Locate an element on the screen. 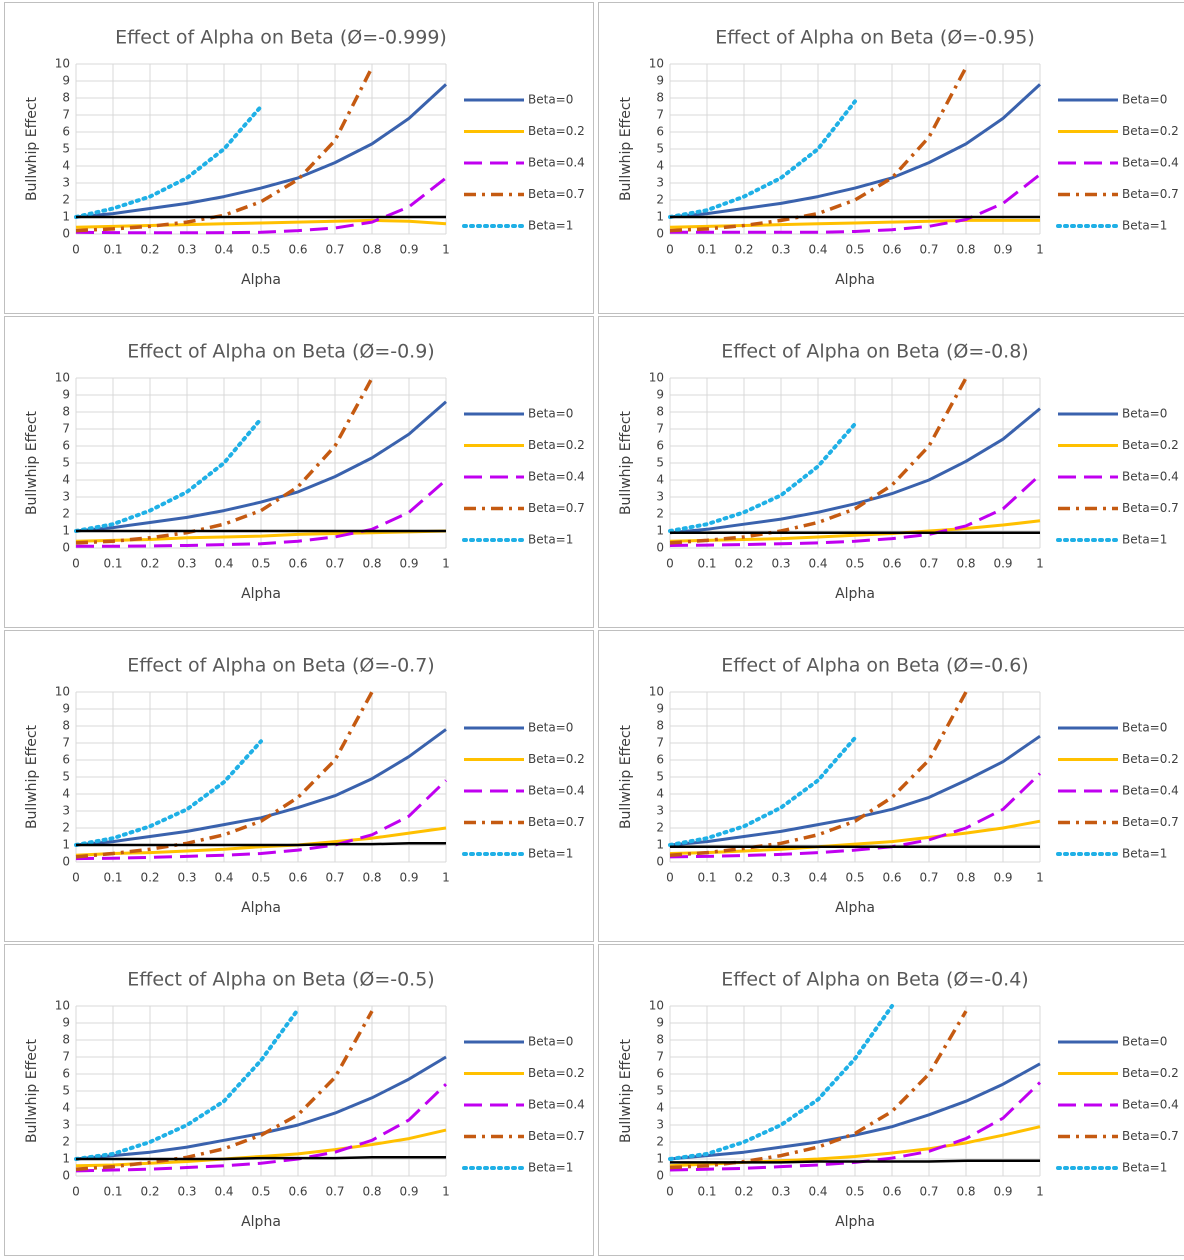 The width and height of the screenshot is (1184, 1260). x-axis-label: Alpha is located at coordinates (261, 280).